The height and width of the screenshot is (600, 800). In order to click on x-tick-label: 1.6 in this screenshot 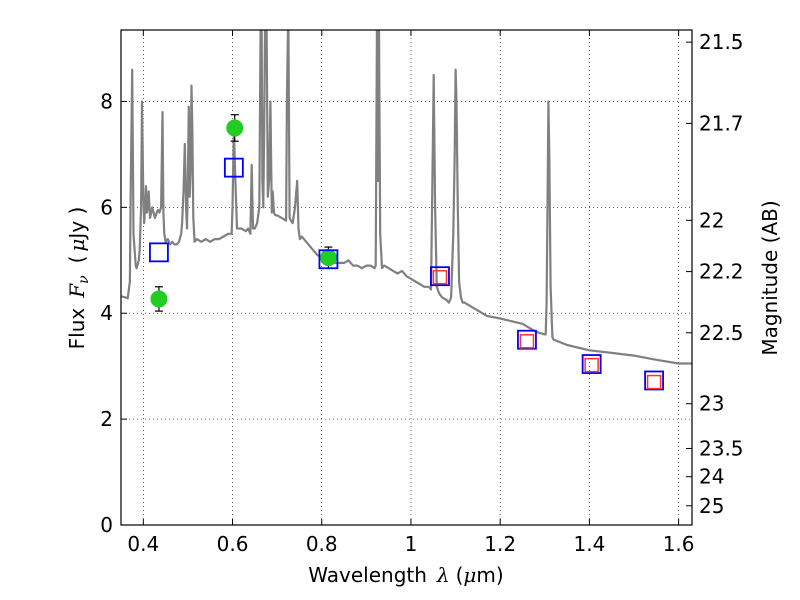, I will do `click(679, 544)`.